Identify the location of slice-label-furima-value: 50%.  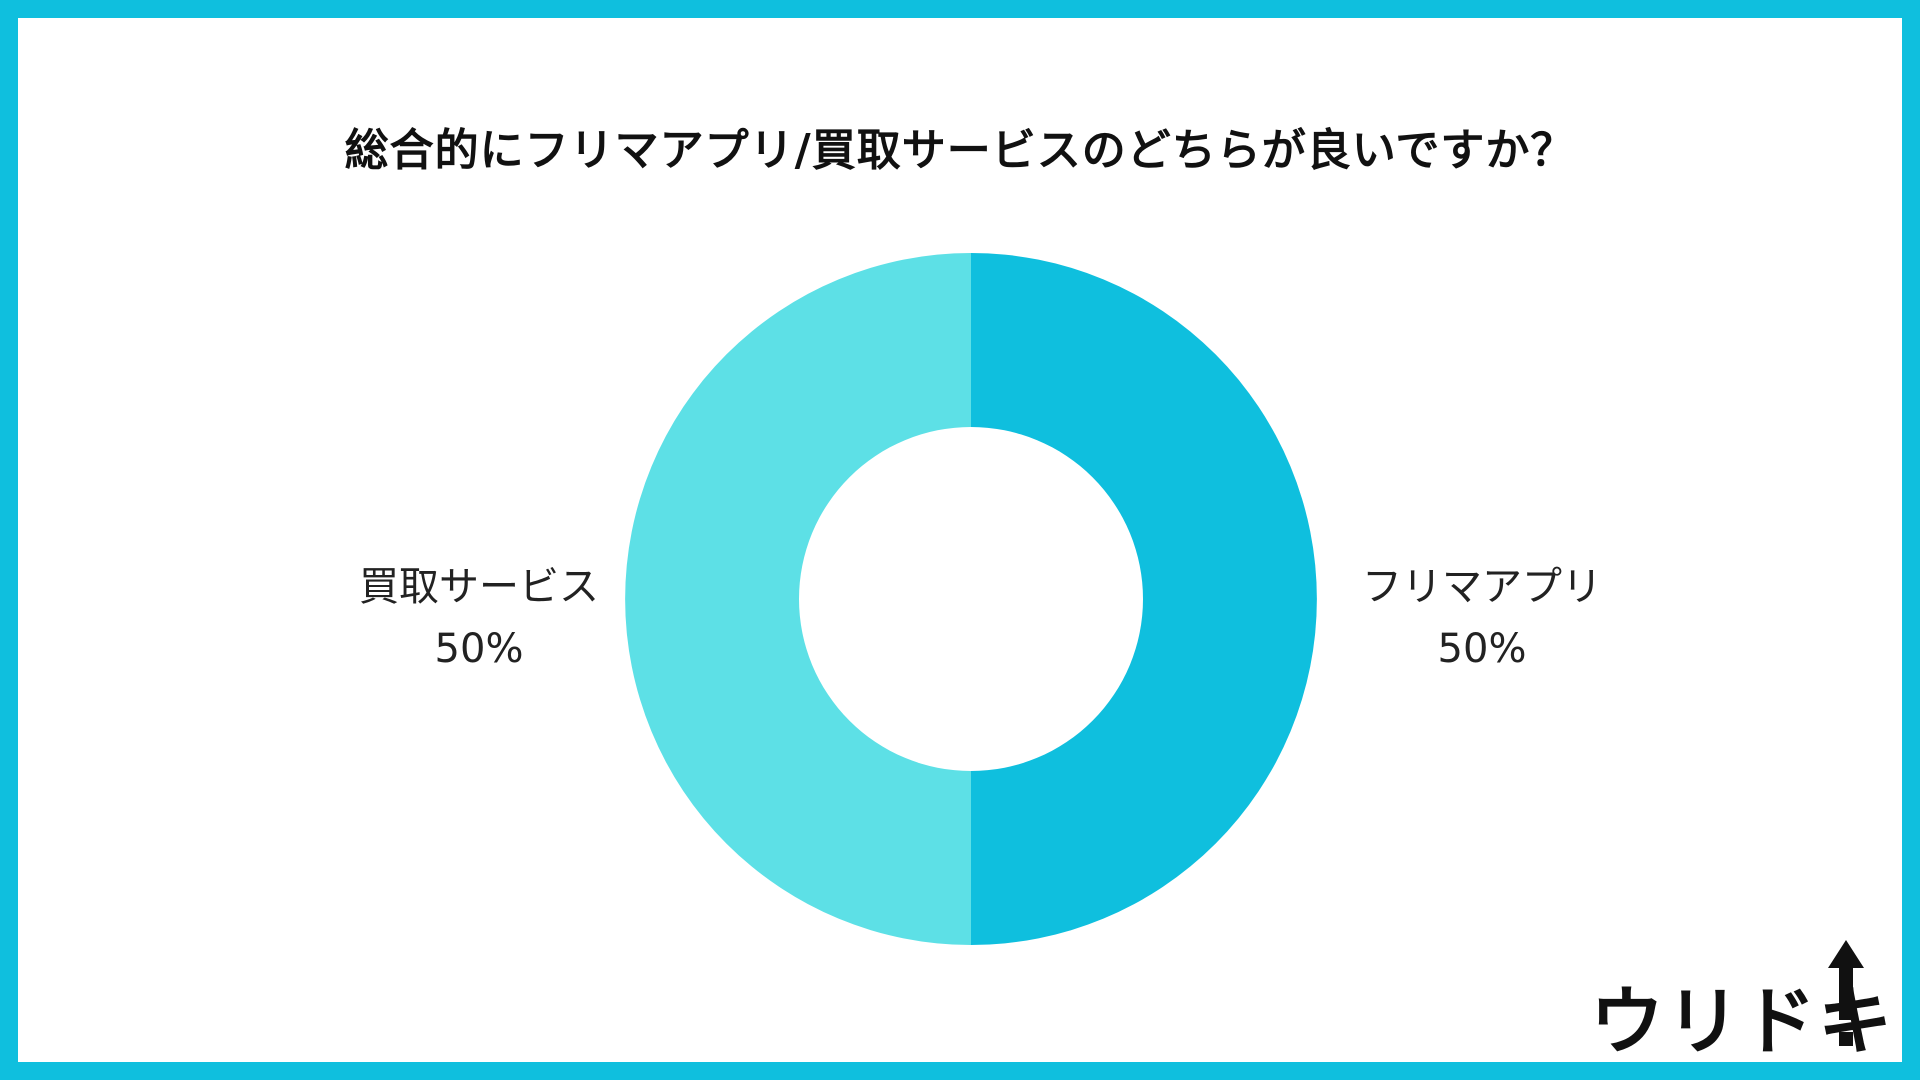
(1482, 649).